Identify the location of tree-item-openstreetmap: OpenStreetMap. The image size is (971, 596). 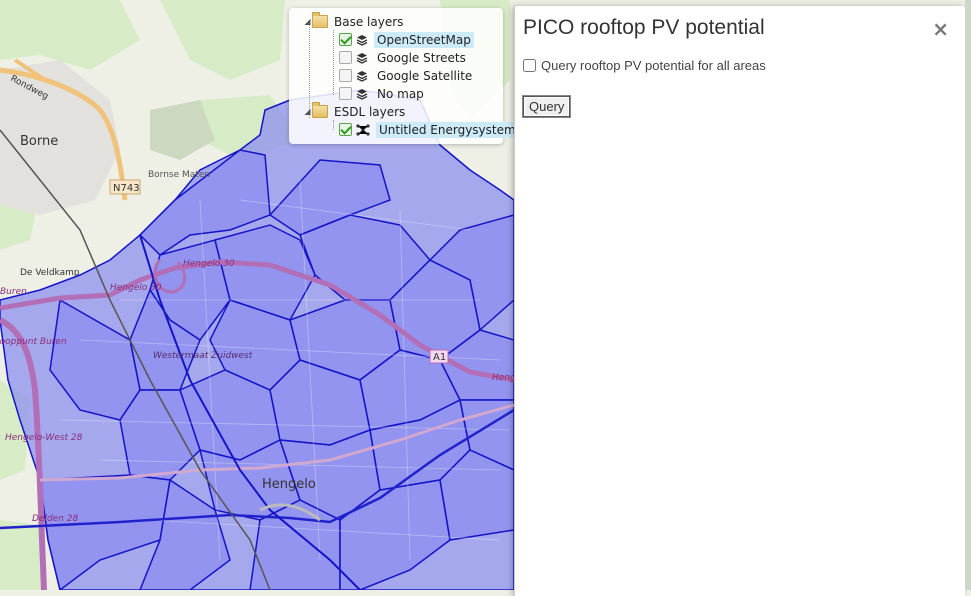
(406, 39).